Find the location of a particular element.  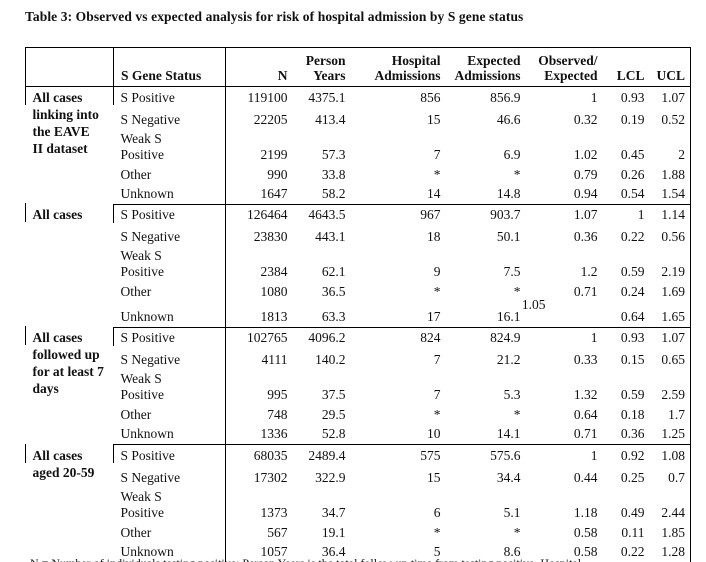

person-years-cell: 29.5 is located at coordinates (333, 414).